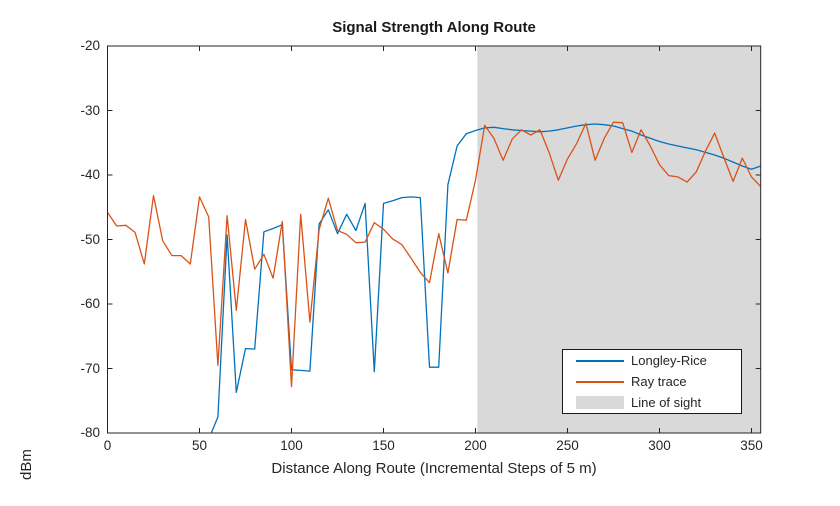  Describe the element at coordinates (383, 445) in the screenshot. I see `x-tick-label: 150` at that location.